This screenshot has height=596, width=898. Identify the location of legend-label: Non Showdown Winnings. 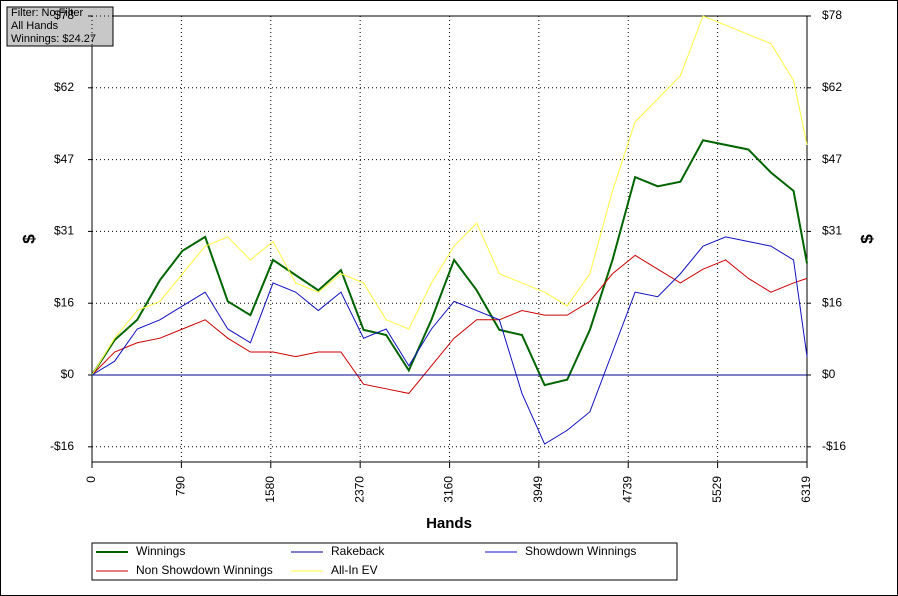
(204, 570).